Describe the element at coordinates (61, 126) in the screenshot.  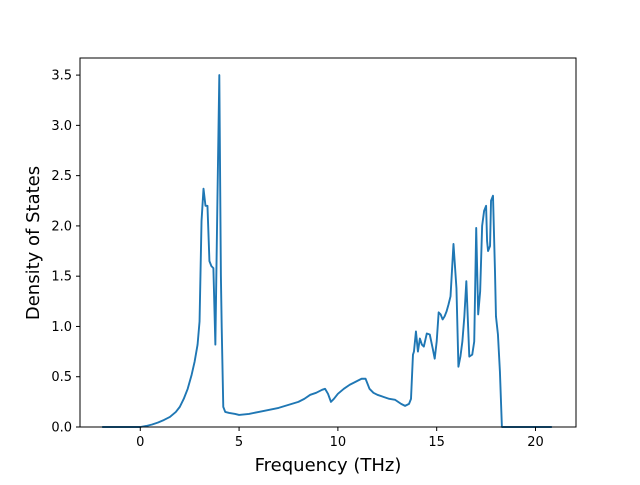
I see `y-tick-label: 3.0` at that location.